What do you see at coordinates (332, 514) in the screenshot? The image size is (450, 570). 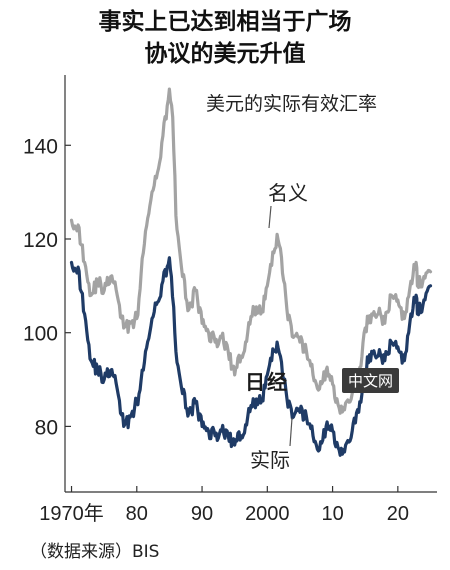 I see `x-tick-label: 10` at bounding box center [332, 514].